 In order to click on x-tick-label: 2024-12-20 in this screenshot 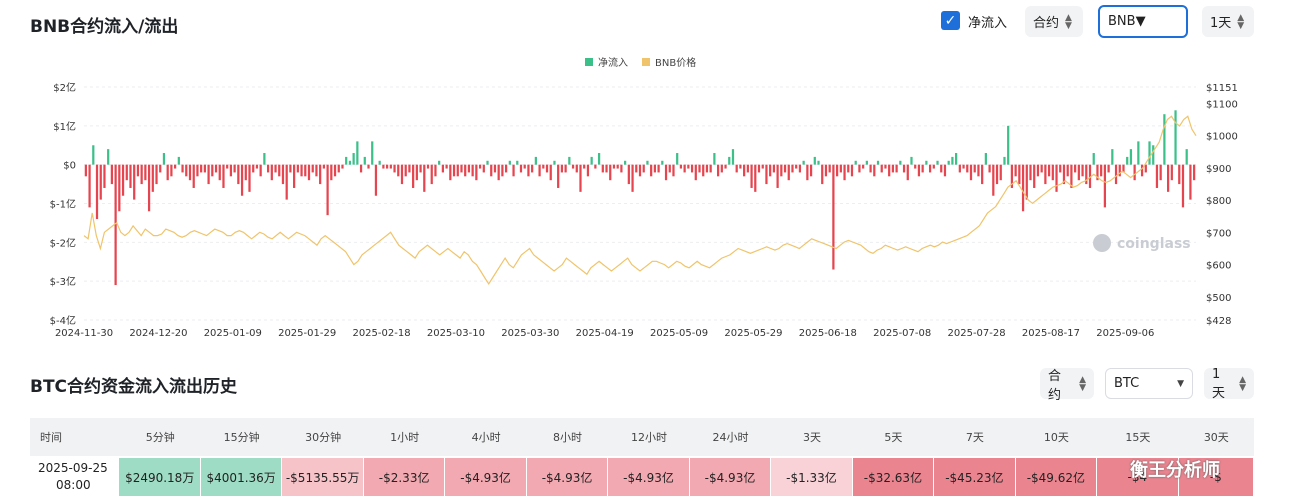, I will do `click(158, 333)`.